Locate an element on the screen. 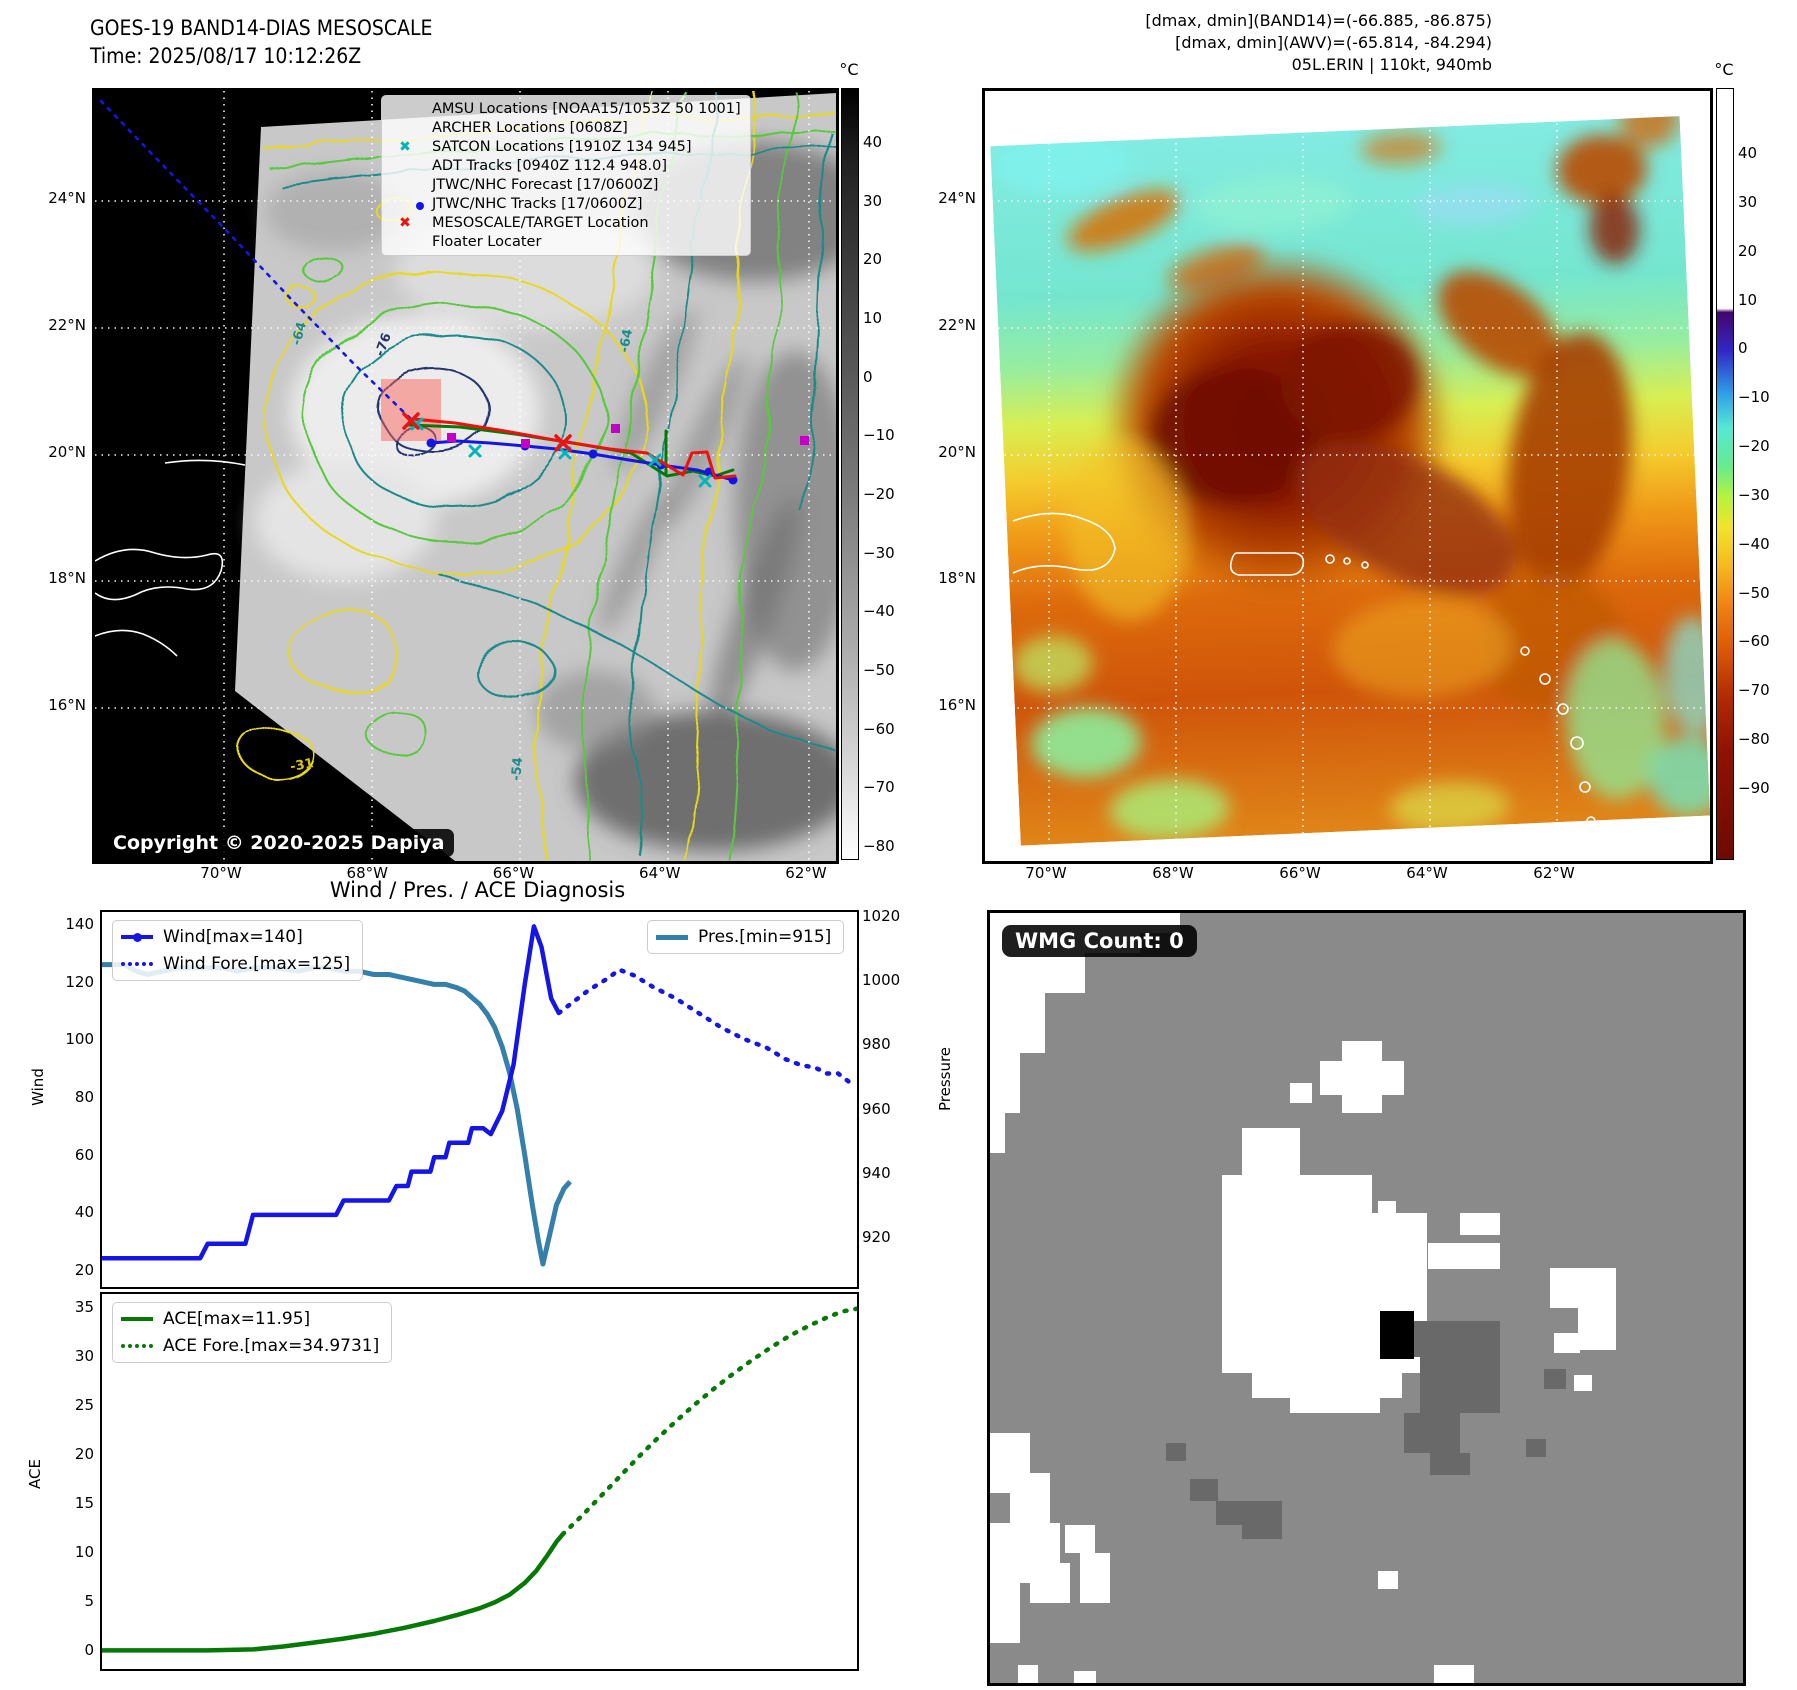 The height and width of the screenshot is (1690, 1797). legend-label: MESOSCALE/TARGET Location is located at coordinates (540, 223).